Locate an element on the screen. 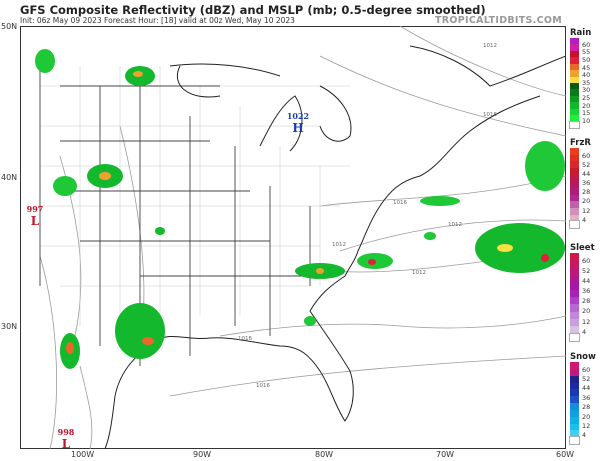 The height and width of the screenshot is (461, 600). low-pressure-value: 997 is located at coordinates (35, 209).